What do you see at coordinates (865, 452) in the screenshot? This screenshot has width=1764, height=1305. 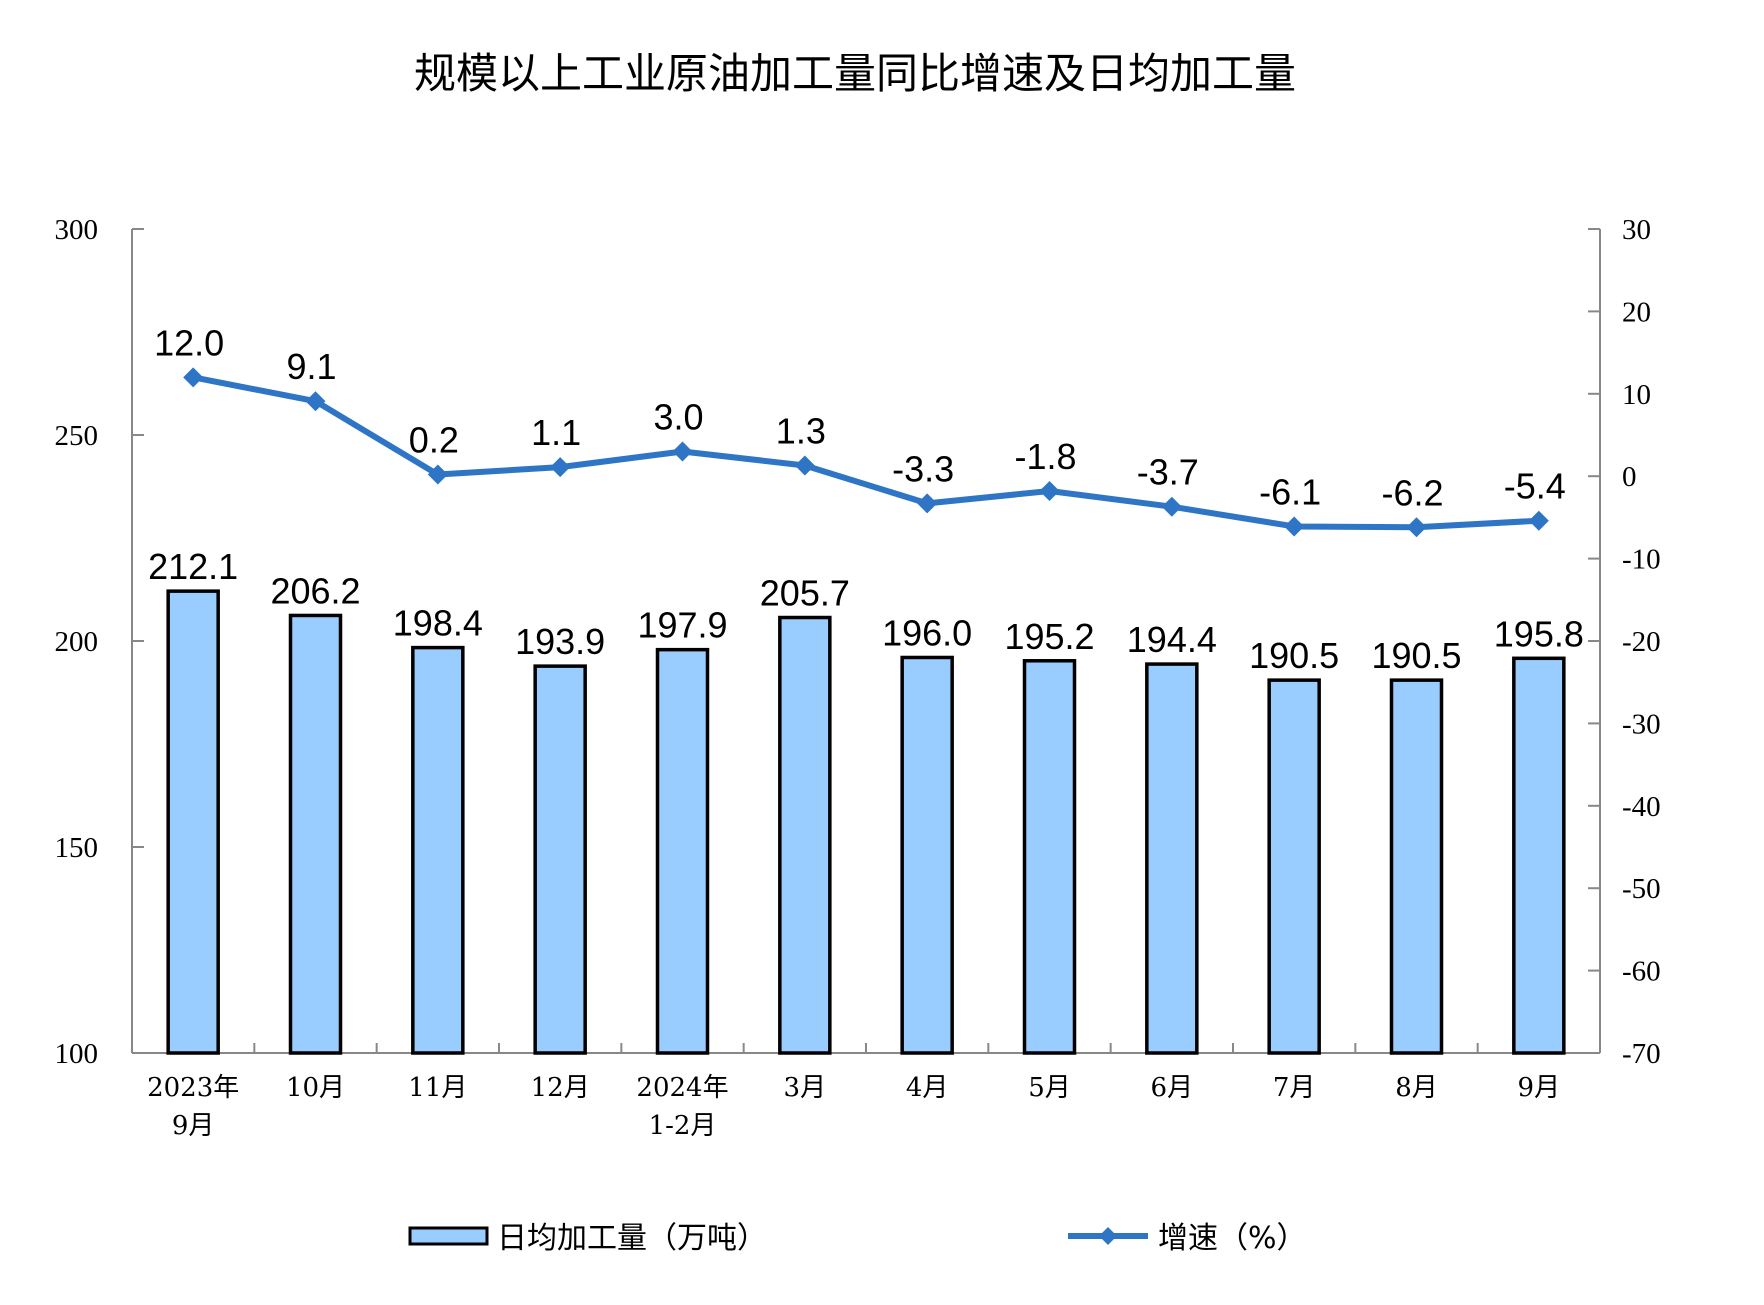 I see `growth-line` at bounding box center [865, 452].